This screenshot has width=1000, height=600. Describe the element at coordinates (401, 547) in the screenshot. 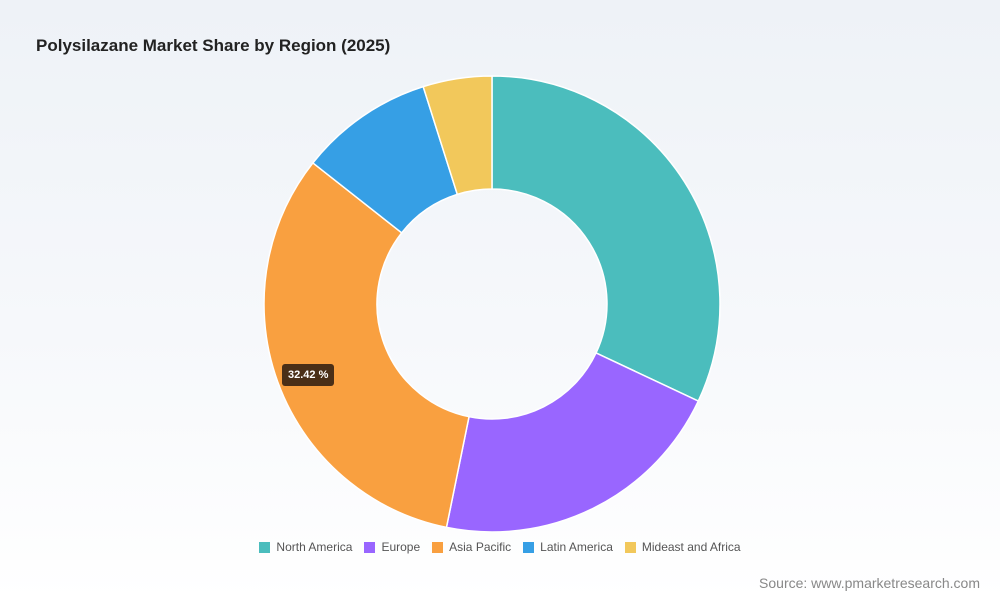

I see `legend-label: Europe` at that location.